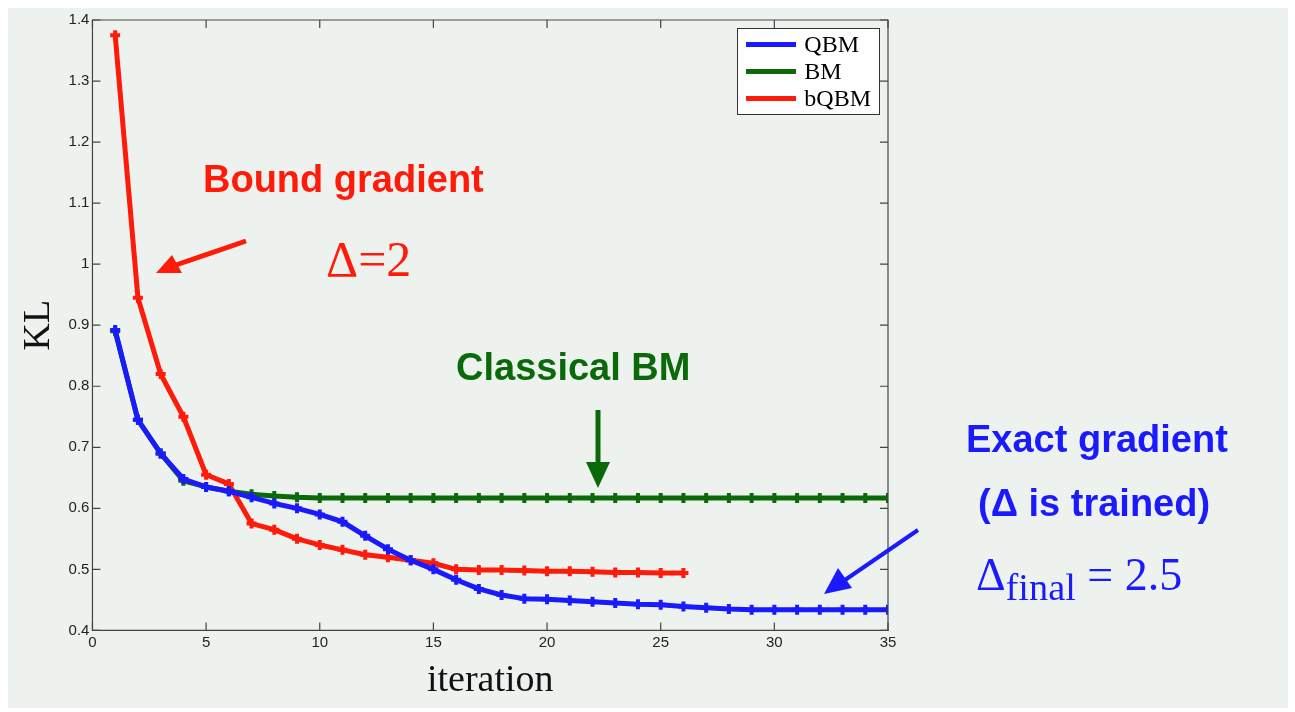 This screenshot has width=1295, height=712. What do you see at coordinates (831, 44) in the screenshot?
I see `legend-label: QBM` at bounding box center [831, 44].